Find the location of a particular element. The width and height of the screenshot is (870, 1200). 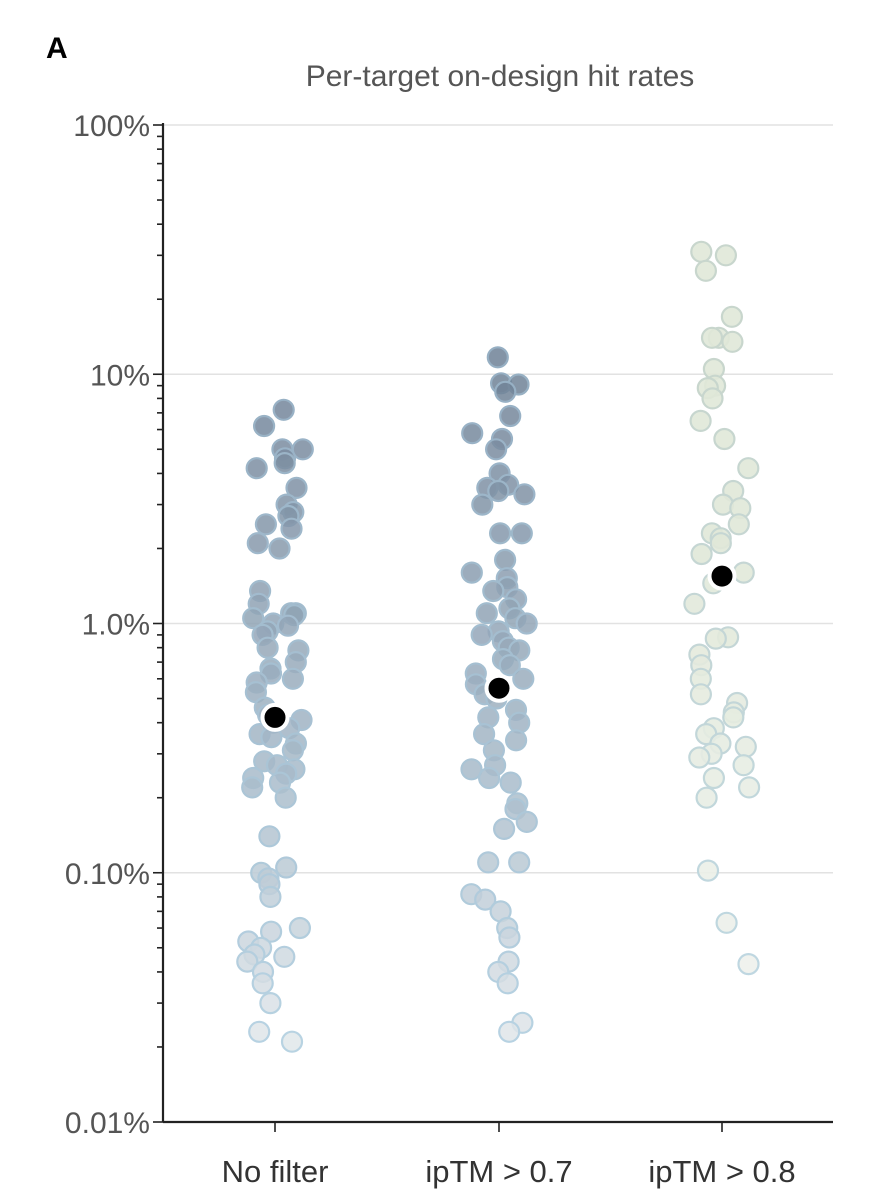

y-tick-label-2: 1.0% is located at coordinates (116, 625).